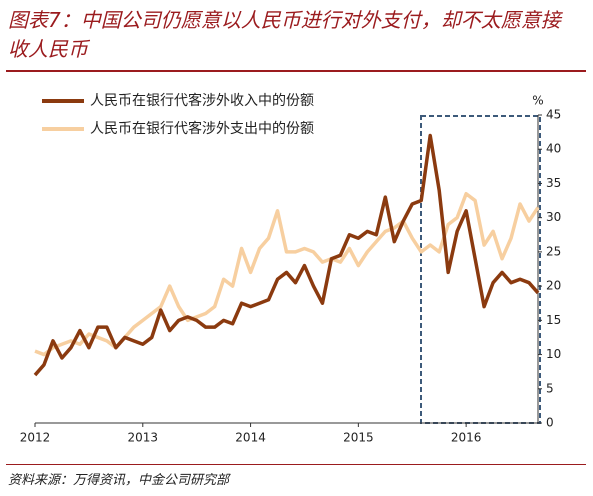 The image size is (593, 496). I want to click on legend-label: 人民币在银行代客涉外支出中的份额, so click(202, 128).